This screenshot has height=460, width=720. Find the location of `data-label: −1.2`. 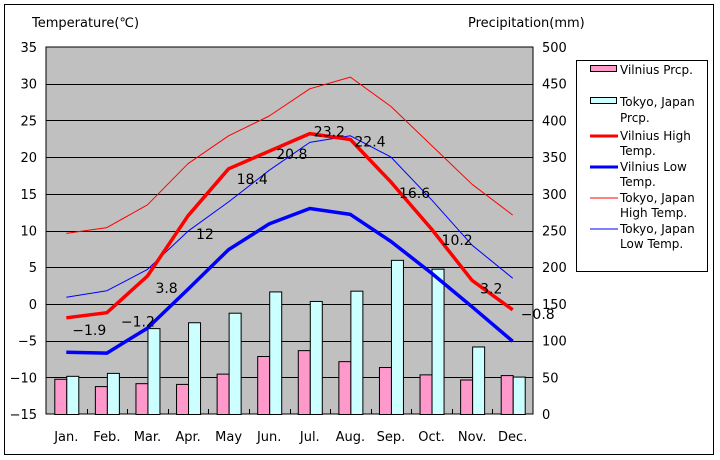

data-label: −1.2 is located at coordinates (138, 323).